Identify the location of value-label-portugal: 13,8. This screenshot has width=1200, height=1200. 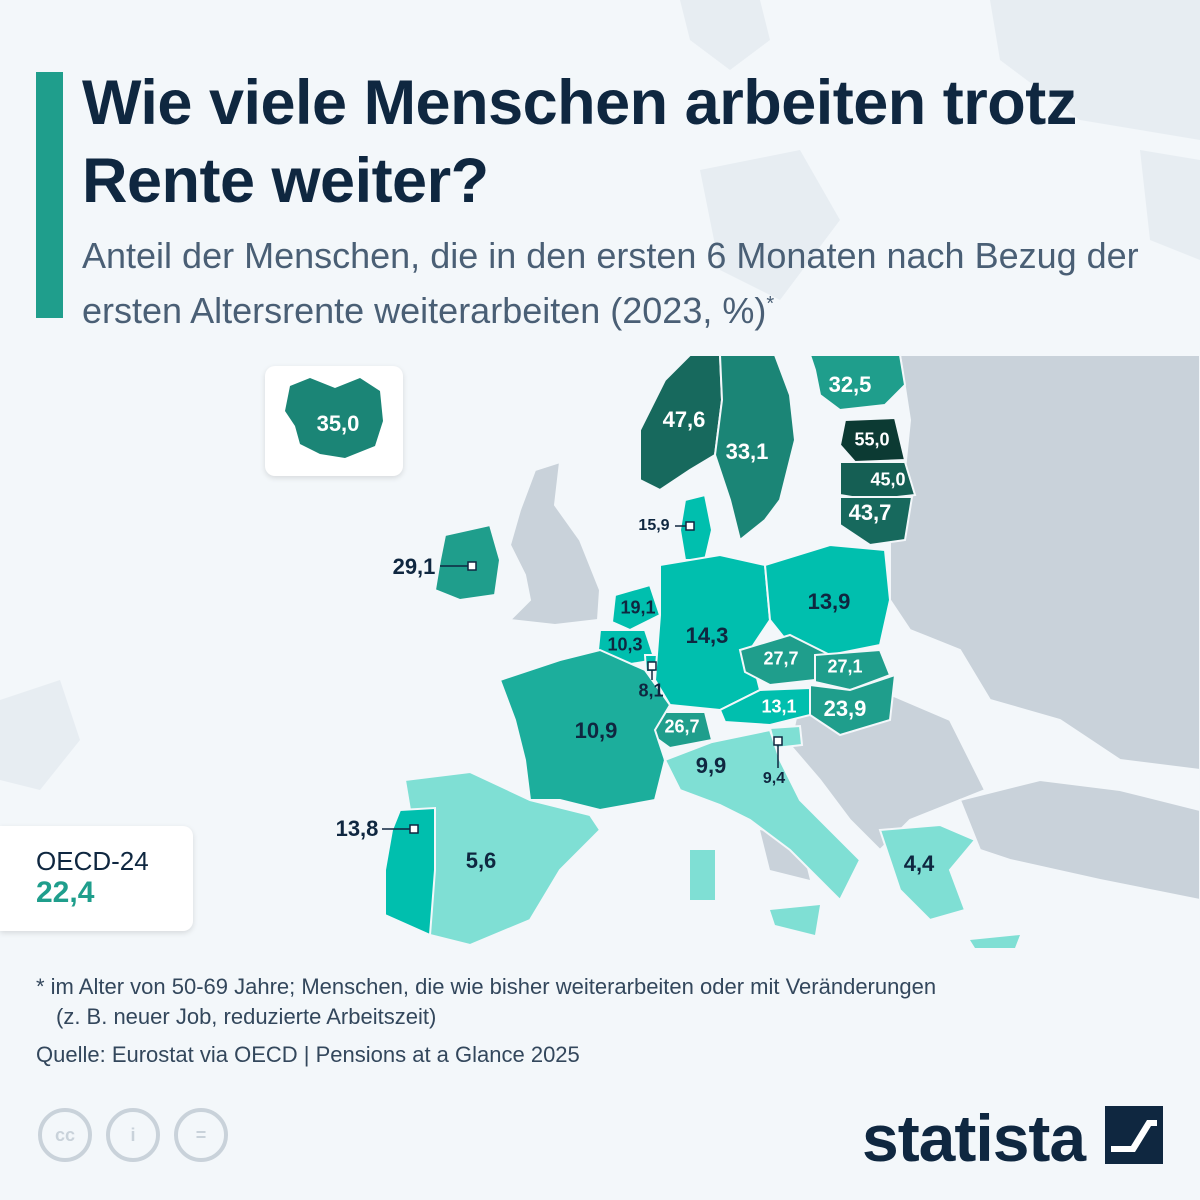
(357, 828).